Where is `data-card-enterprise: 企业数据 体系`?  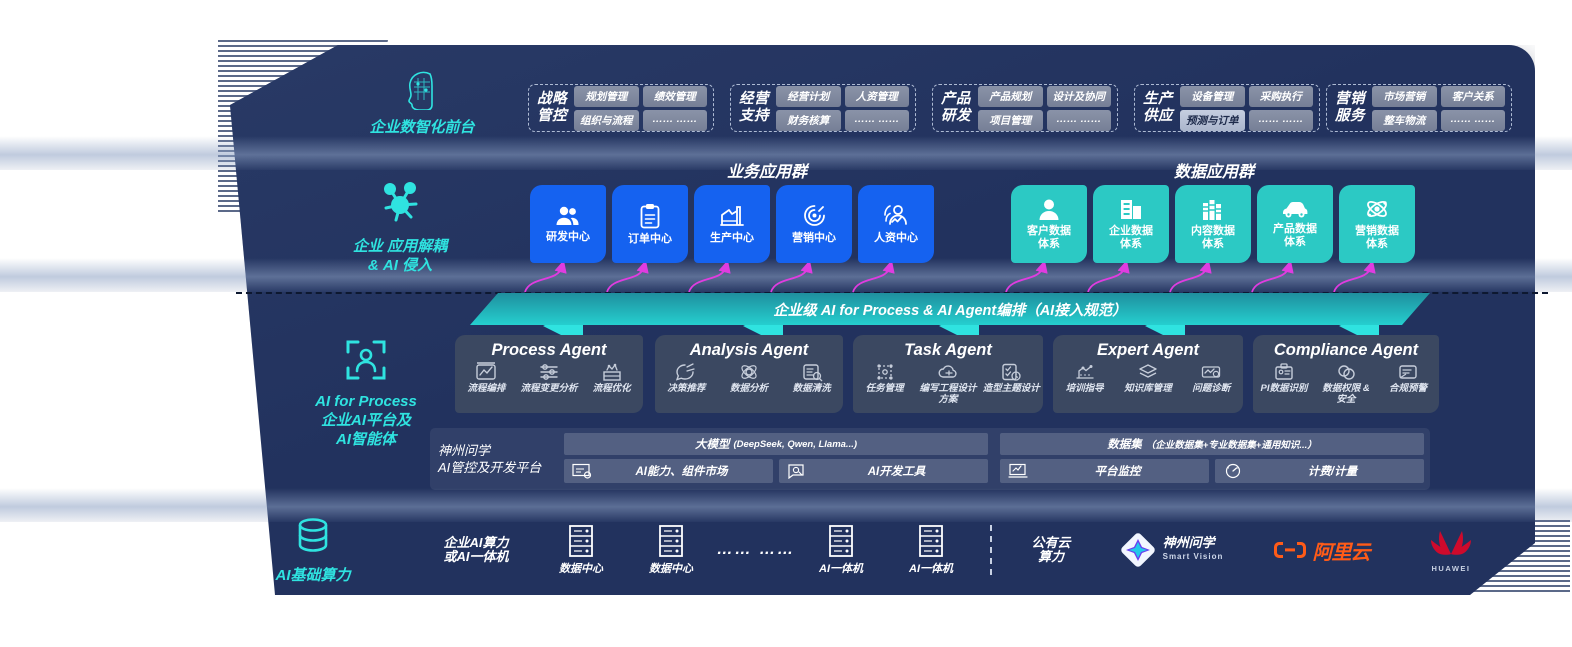 data-card-enterprise: 企业数据 体系 is located at coordinates (1131, 224).